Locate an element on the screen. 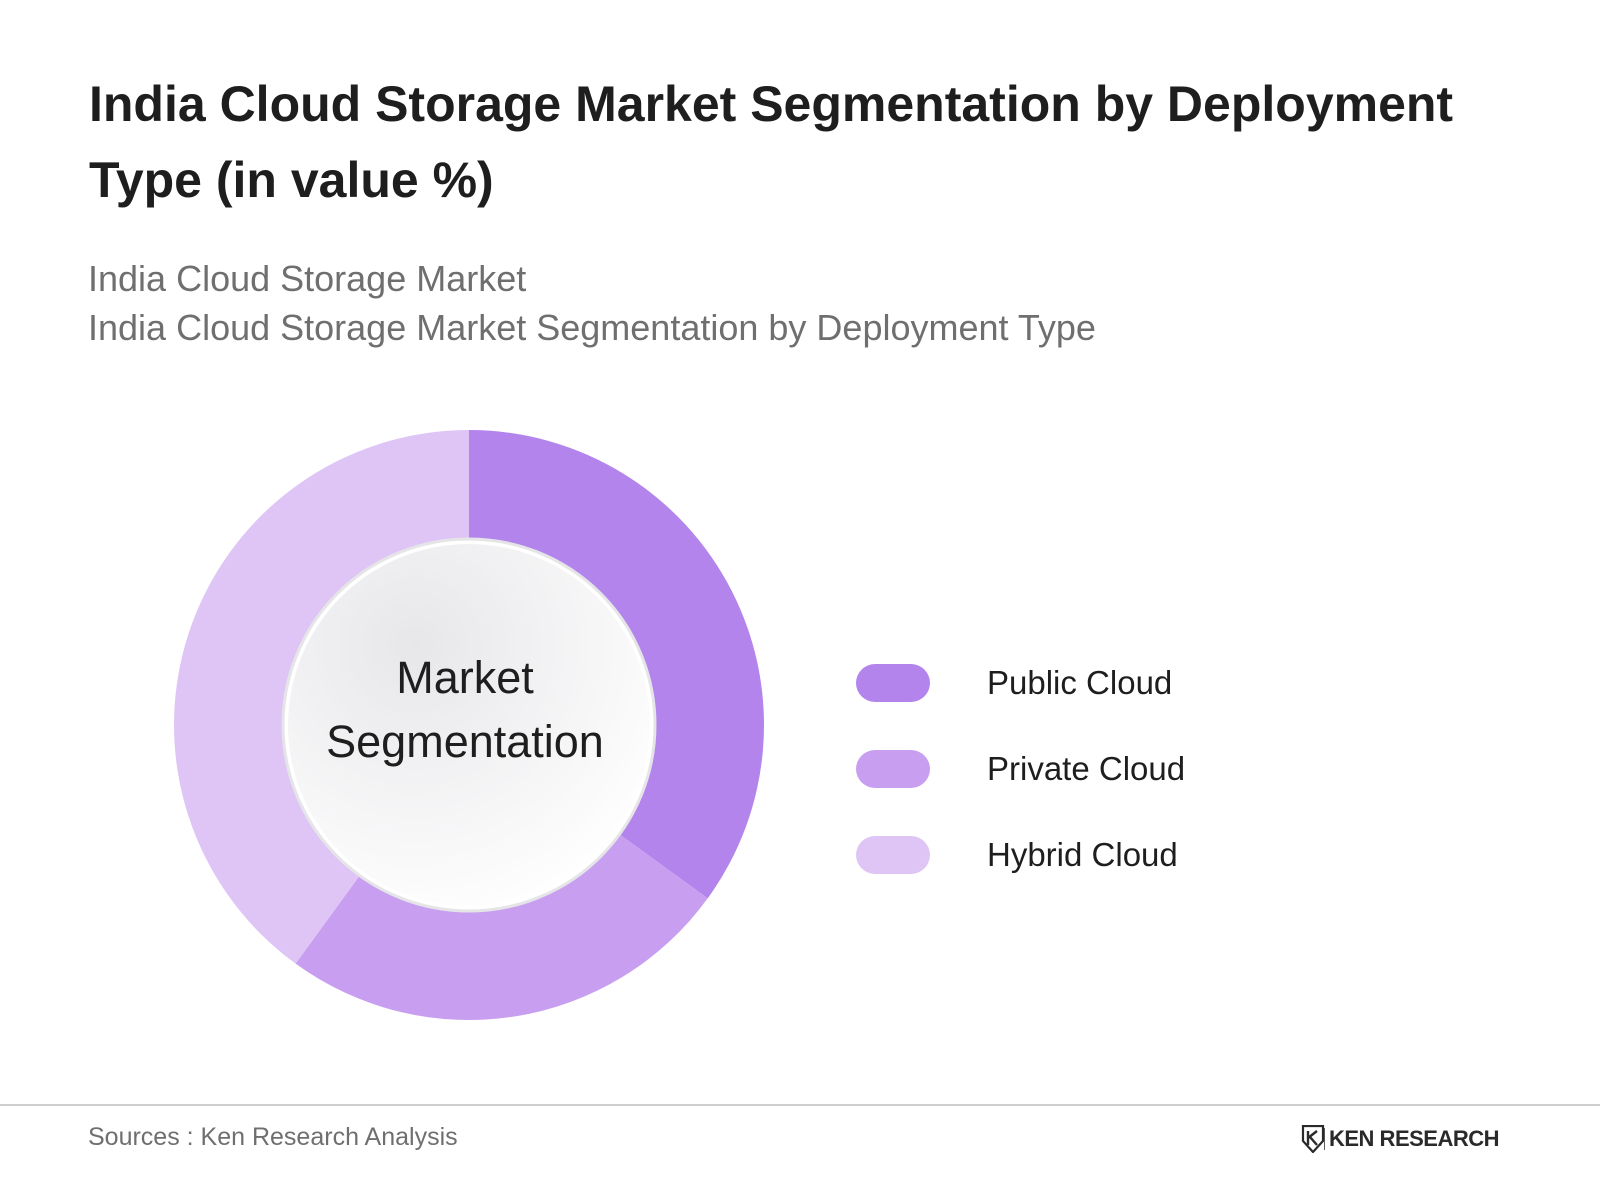 This screenshot has width=1600, height=1200. legend-label: Public Cloud is located at coordinates (1080, 682).